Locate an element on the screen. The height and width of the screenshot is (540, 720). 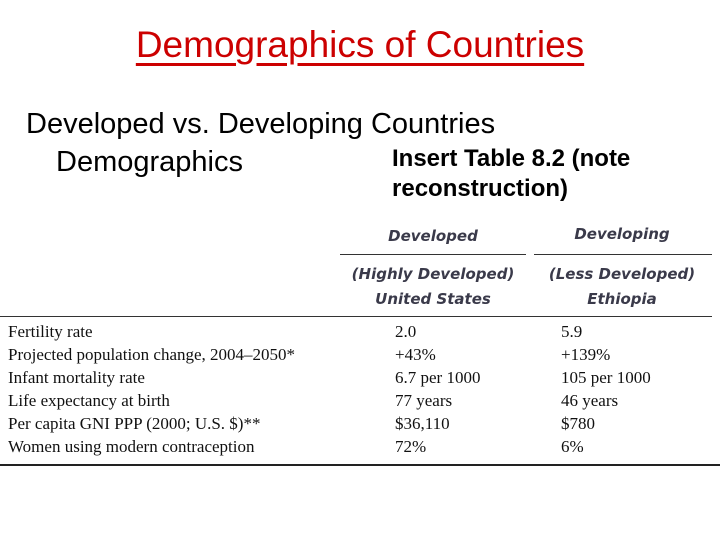
developing-value: 5.9 is located at coordinates (572, 331).